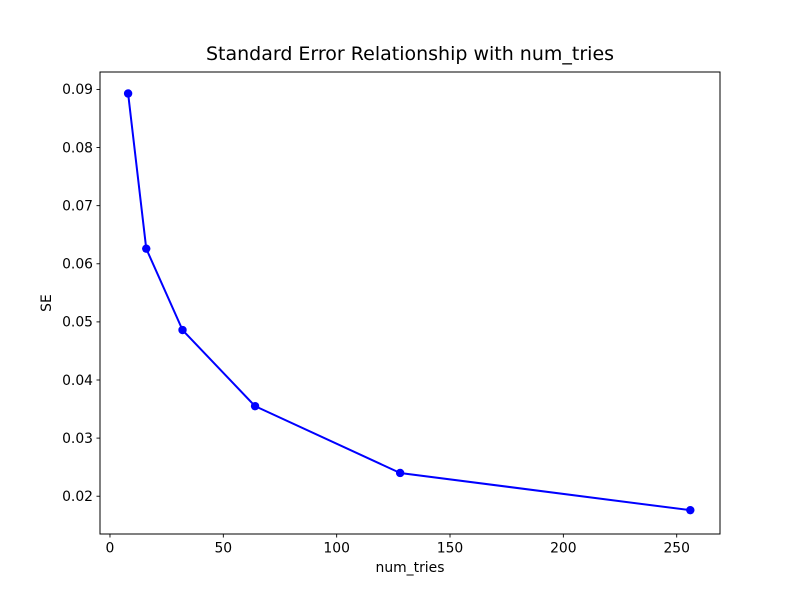 Image resolution: width=800 pixels, height=600 pixels. I want to click on y-axis-label: SE, so click(47, 303).